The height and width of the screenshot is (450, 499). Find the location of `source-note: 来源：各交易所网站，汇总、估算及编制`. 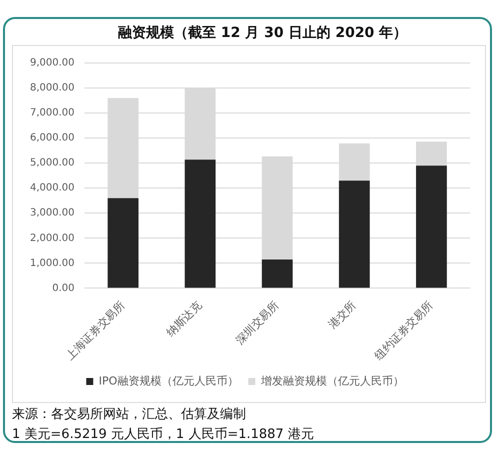

source-note: 来源：各交易所网站，汇总、估算及编制 is located at coordinates (129, 414).